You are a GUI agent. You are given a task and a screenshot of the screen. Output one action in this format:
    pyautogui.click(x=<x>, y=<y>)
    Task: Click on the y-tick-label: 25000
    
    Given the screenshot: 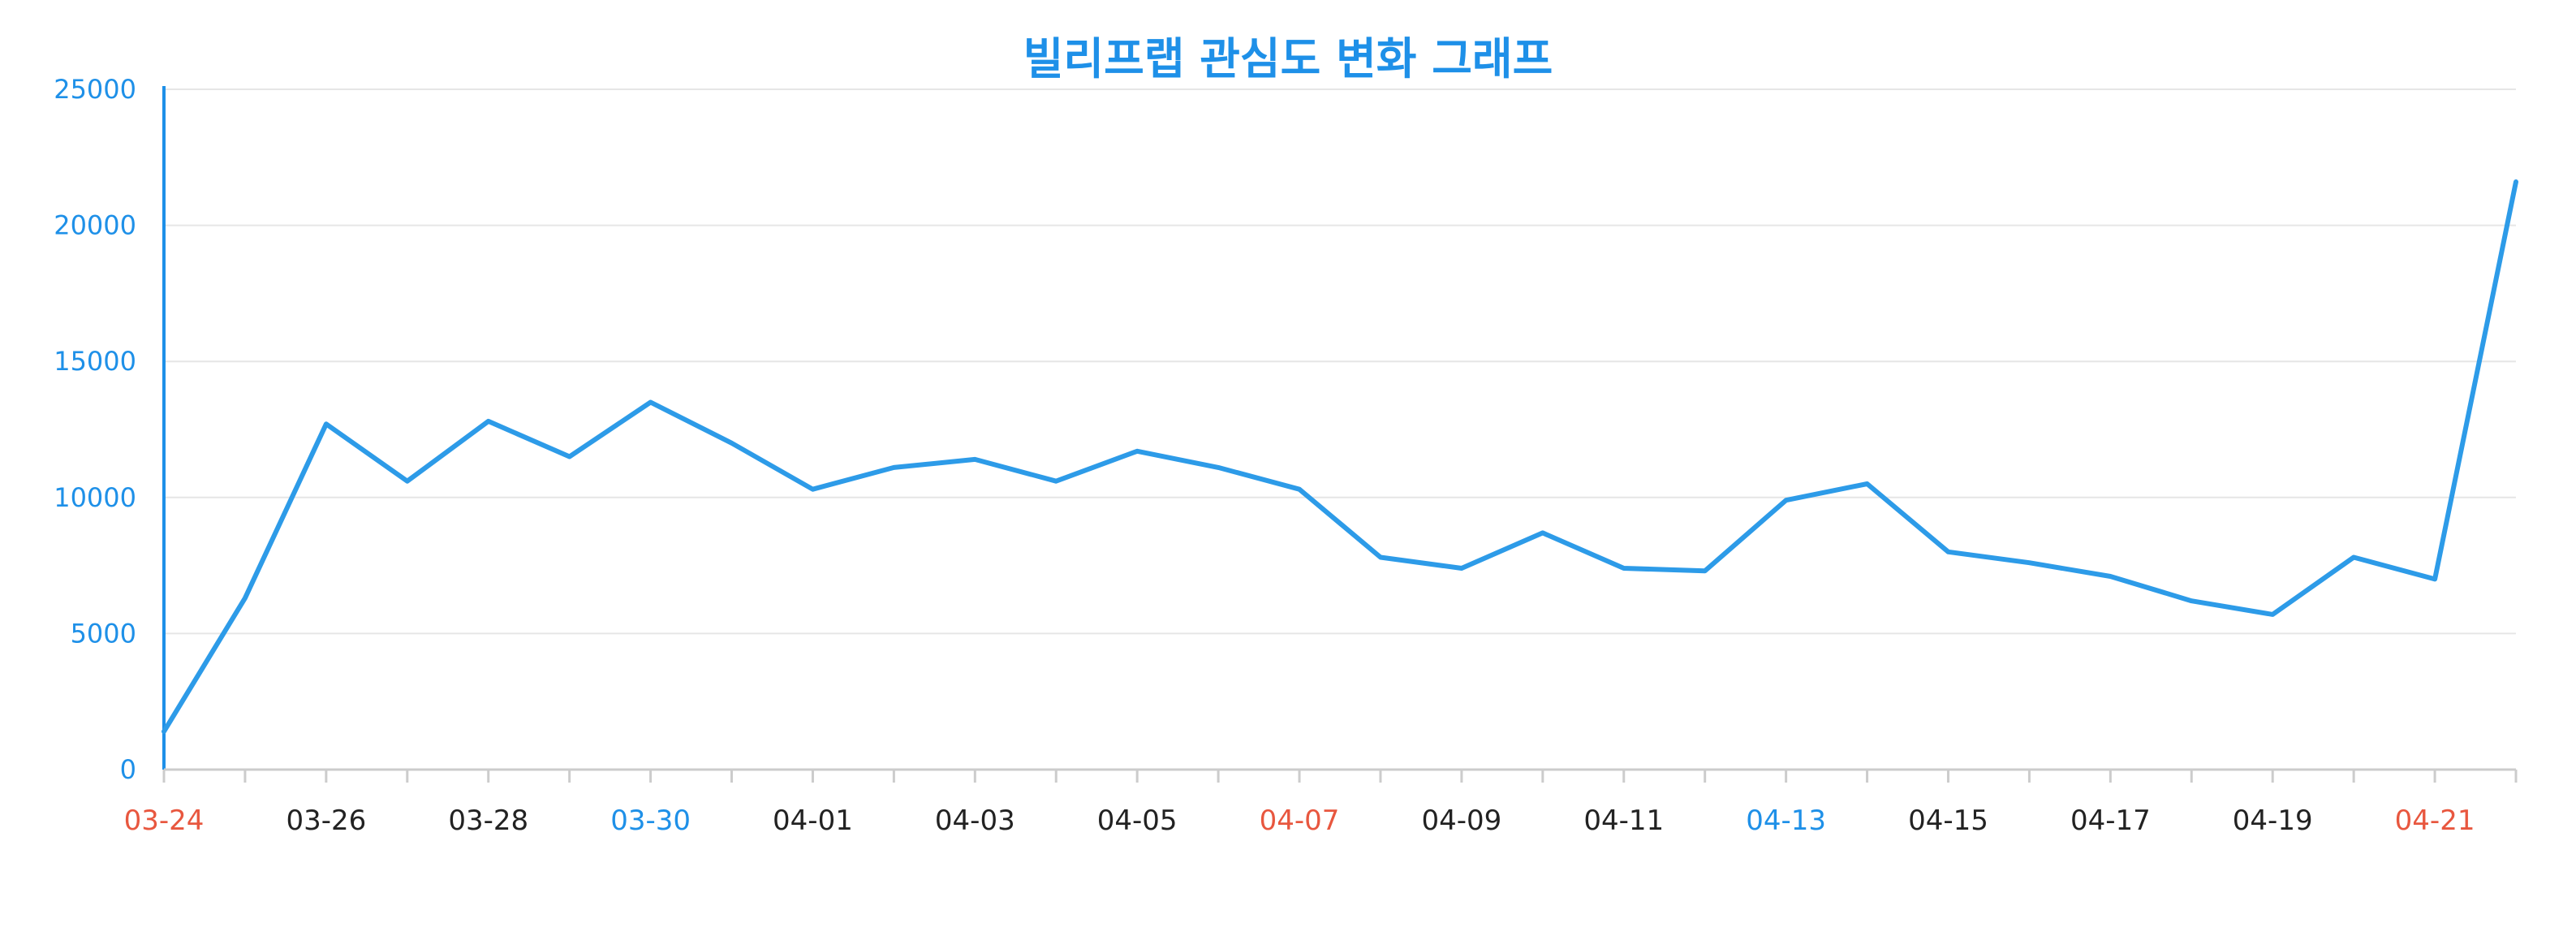 What is the action you would take?
    pyautogui.click(x=95, y=89)
    